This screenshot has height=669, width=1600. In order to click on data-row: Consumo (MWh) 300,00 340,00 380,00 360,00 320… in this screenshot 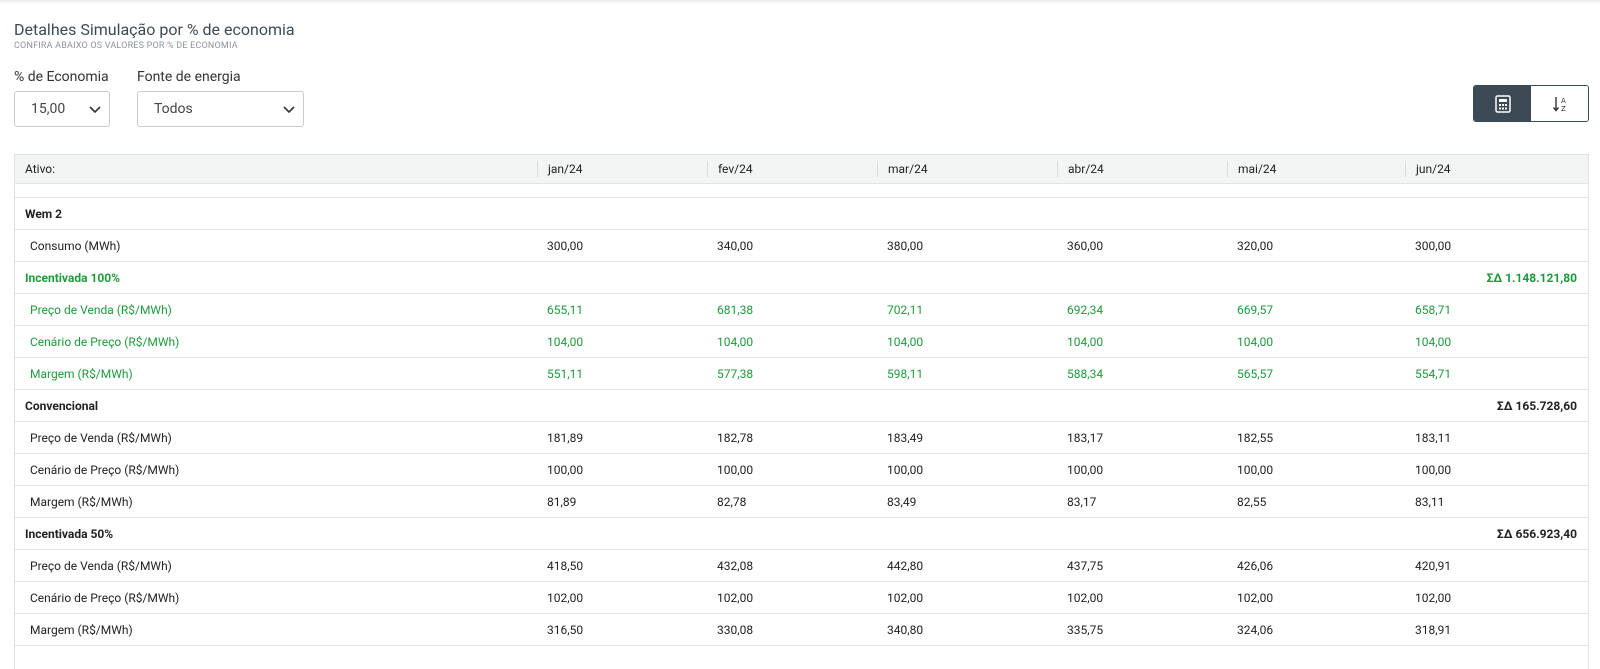, I will do `click(801, 246)`.